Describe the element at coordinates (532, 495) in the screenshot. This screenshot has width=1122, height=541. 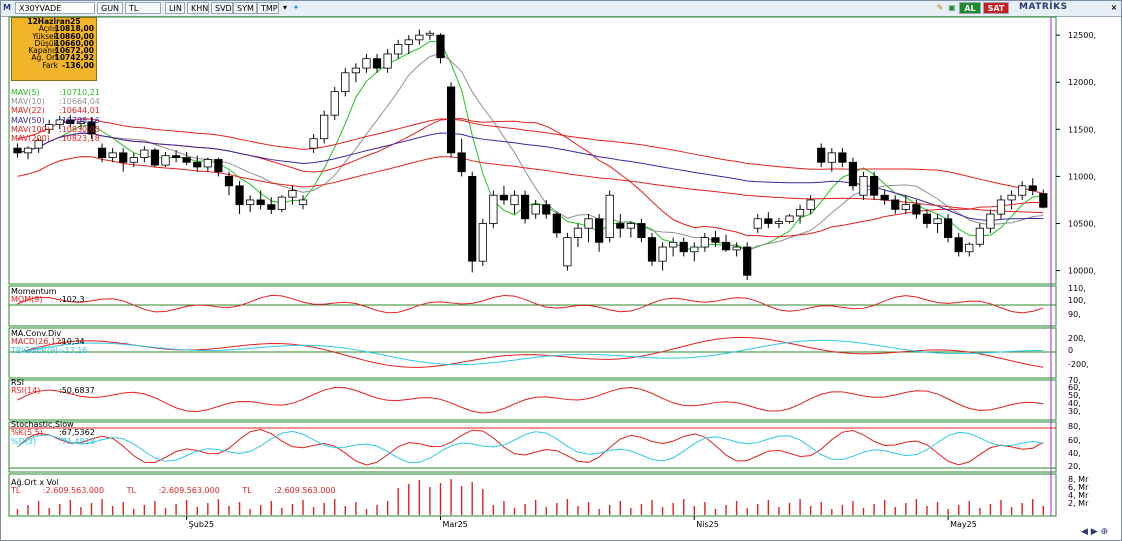
I see `panel-frame-vol` at that location.